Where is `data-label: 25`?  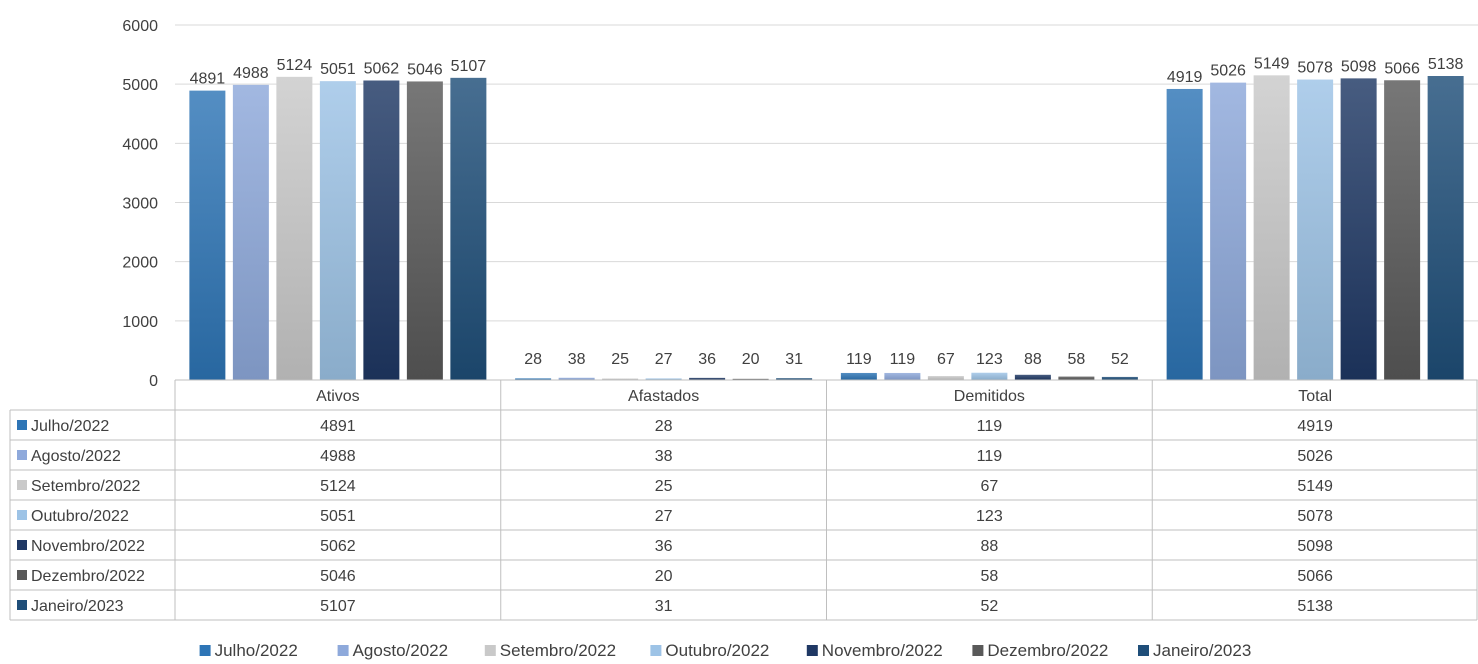 data-label: 25 is located at coordinates (620, 359).